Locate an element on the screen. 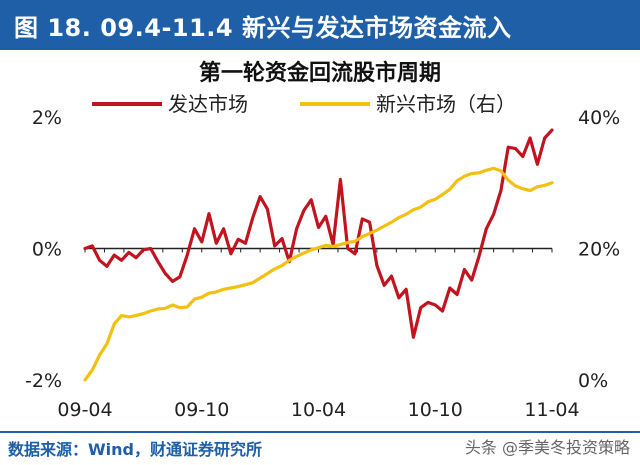 The image size is (640, 465). right-axis-tick-label: 20% is located at coordinates (599, 250).